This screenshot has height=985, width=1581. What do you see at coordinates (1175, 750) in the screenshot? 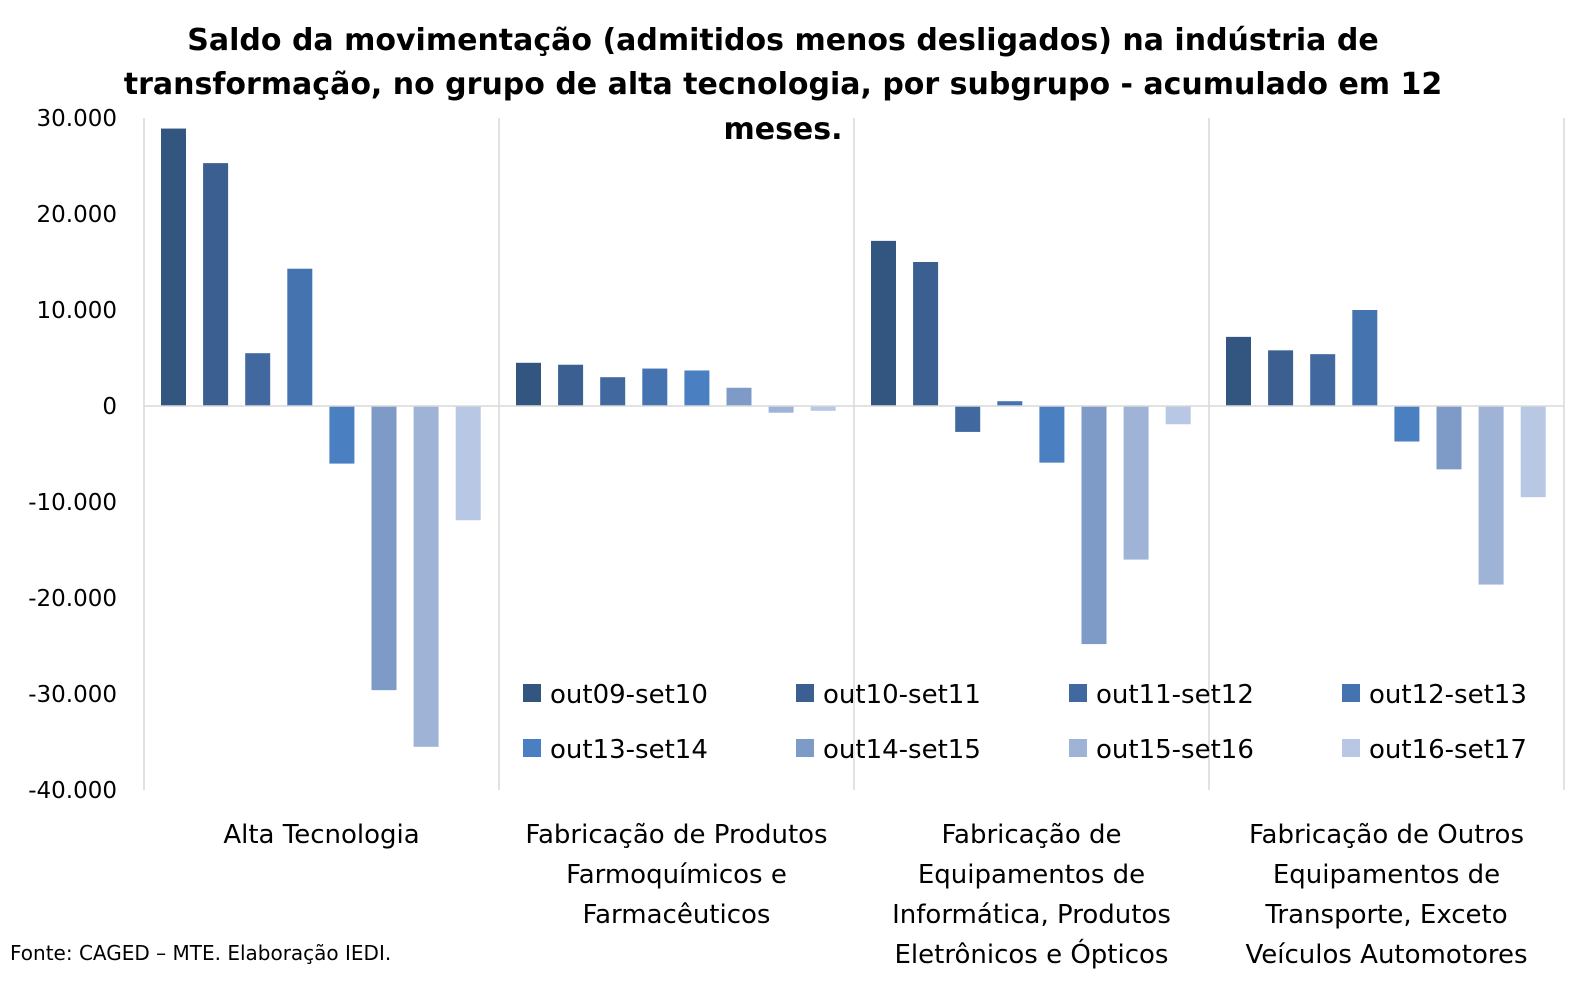
I see `legend-label: out15-set16` at bounding box center [1175, 750].